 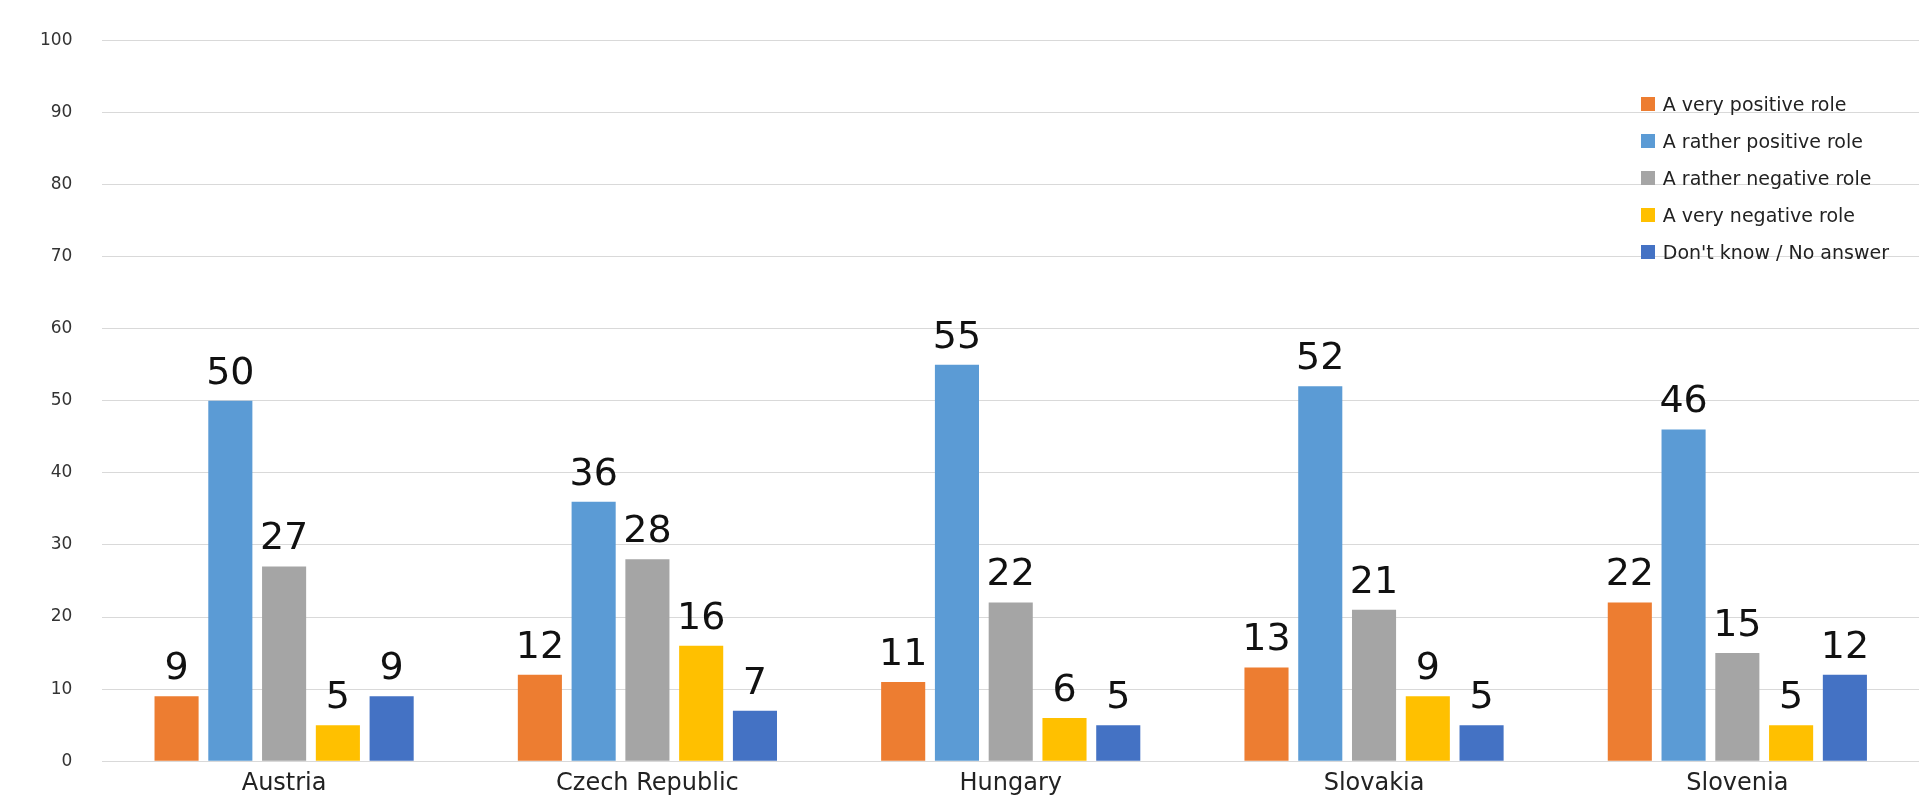 I want to click on x-tick-label: Hungary, so click(x=1010, y=781).